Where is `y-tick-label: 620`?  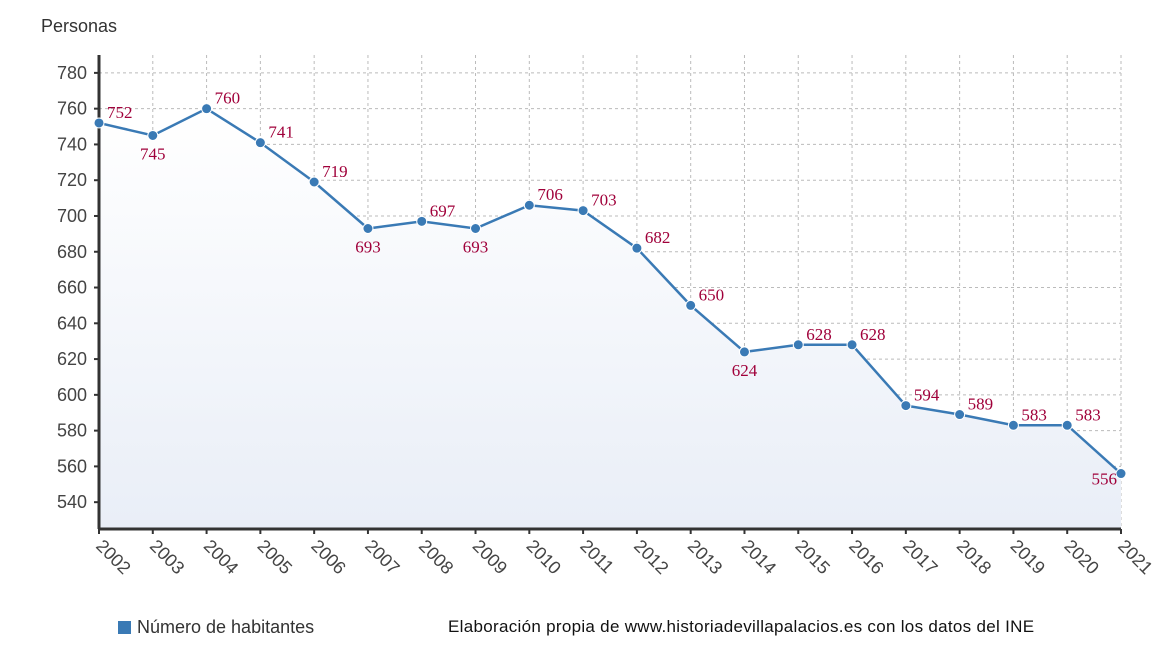 y-tick-label: 620 is located at coordinates (72, 359).